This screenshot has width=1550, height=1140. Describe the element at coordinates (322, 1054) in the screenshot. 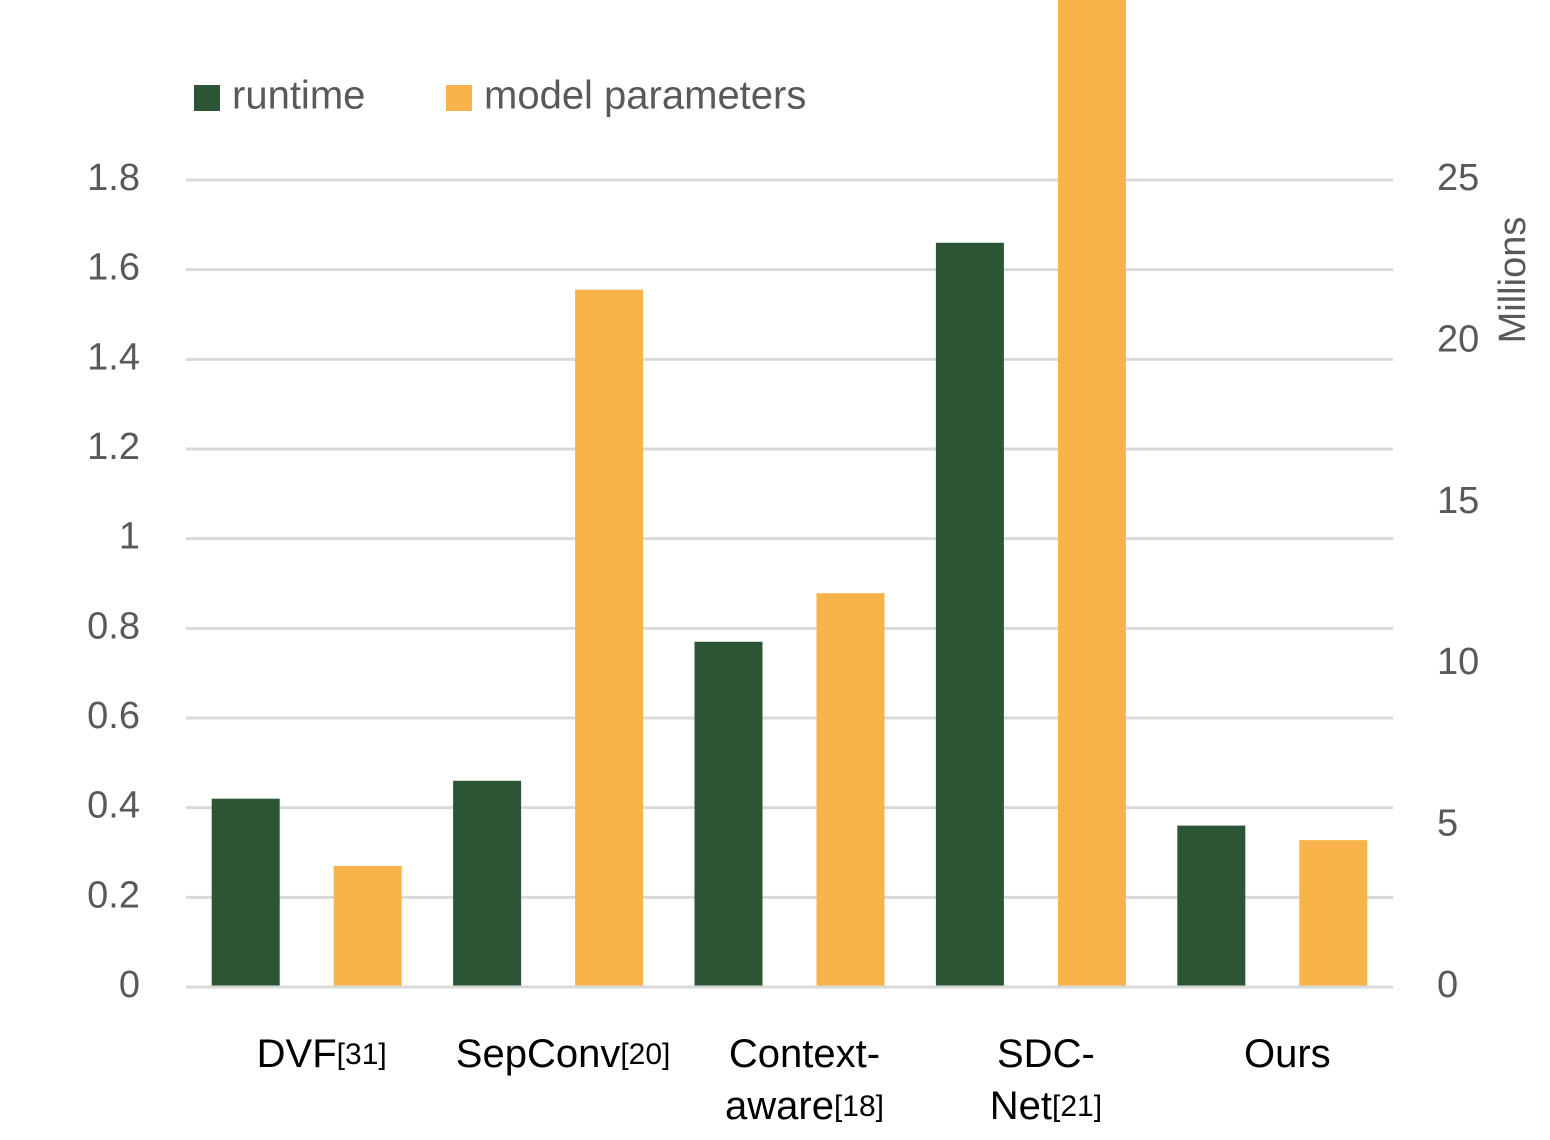

I see `x-tick-label: DVF[31]` at that location.